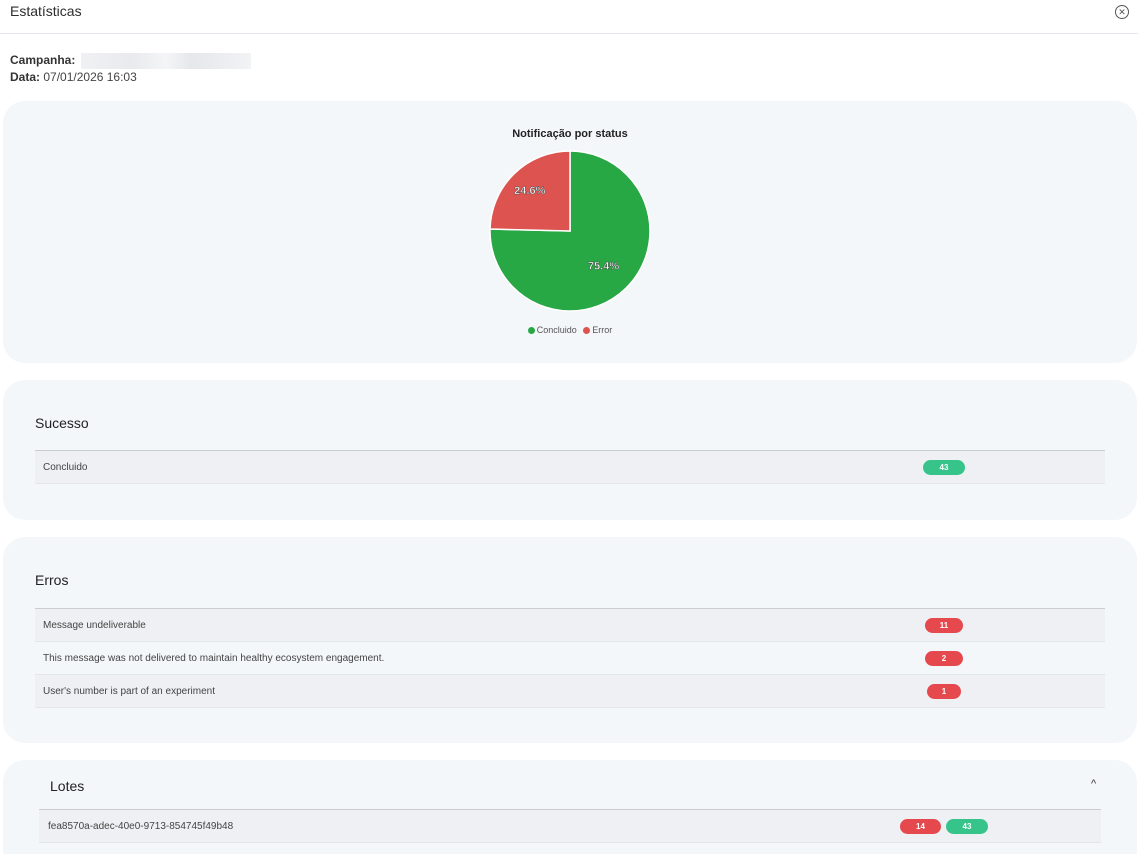 This screenshot has width=1138, height=854. What do you see at coordinates (967, 826) in the screenshot?
I see `success-count-badge: 43` at bounding box center [967, 826].